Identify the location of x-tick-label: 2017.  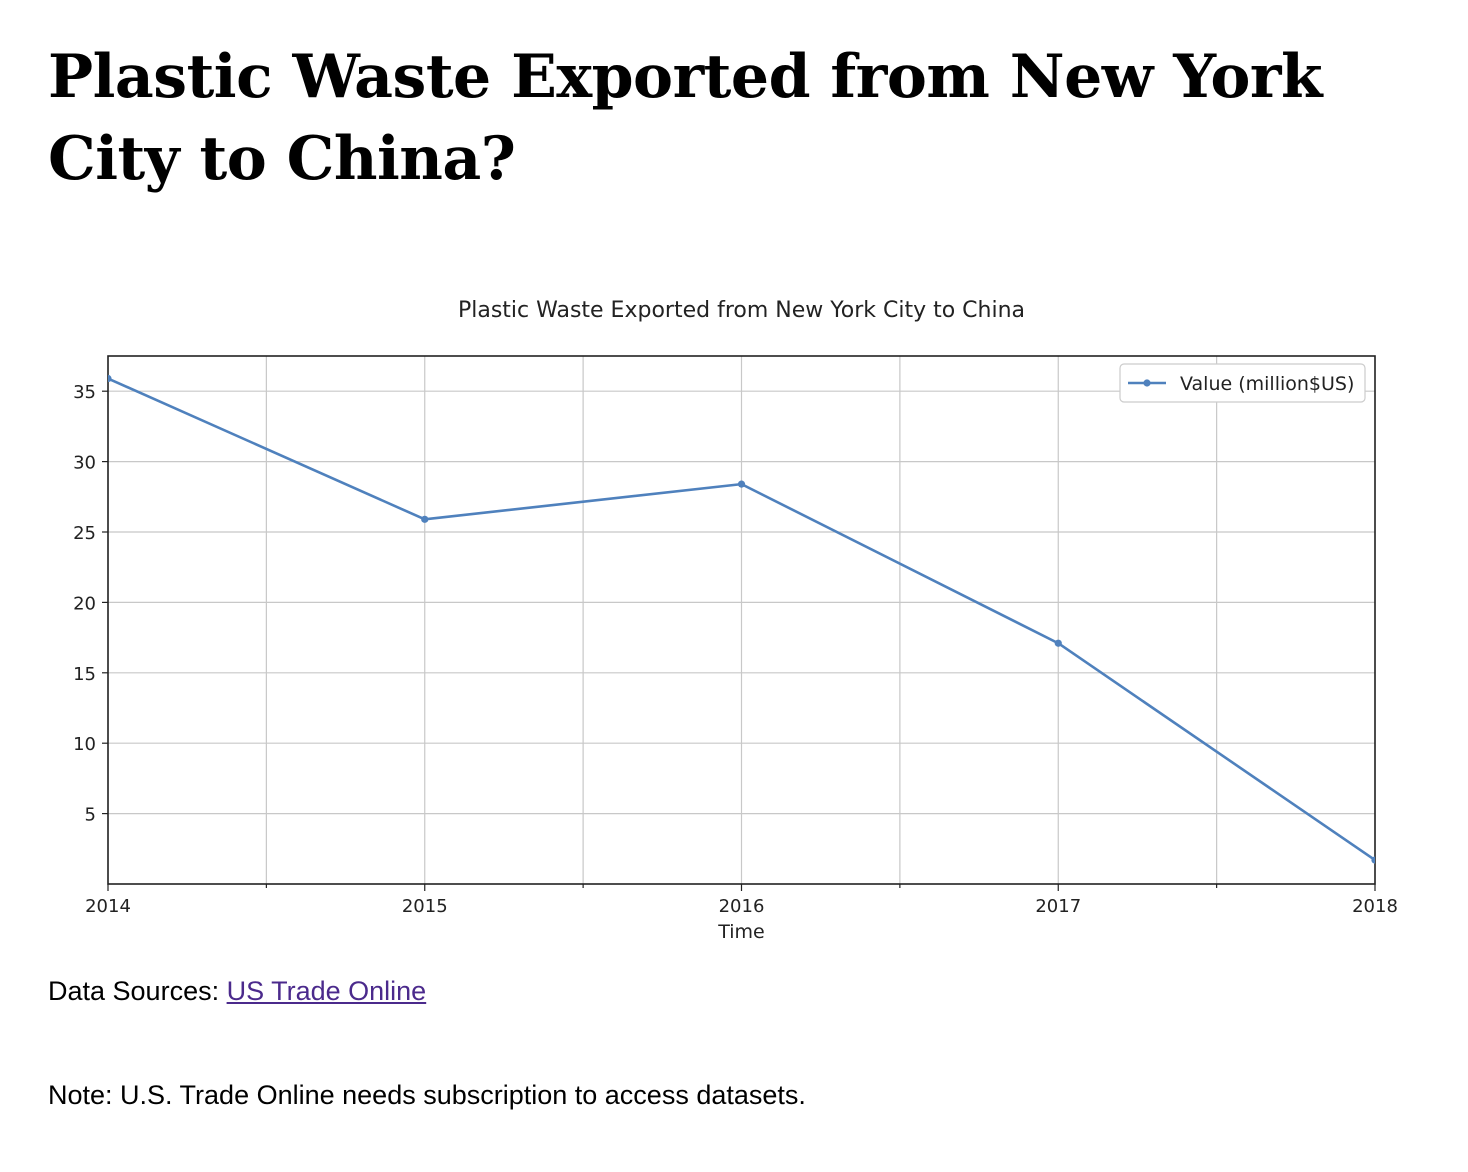
(1058, 906).